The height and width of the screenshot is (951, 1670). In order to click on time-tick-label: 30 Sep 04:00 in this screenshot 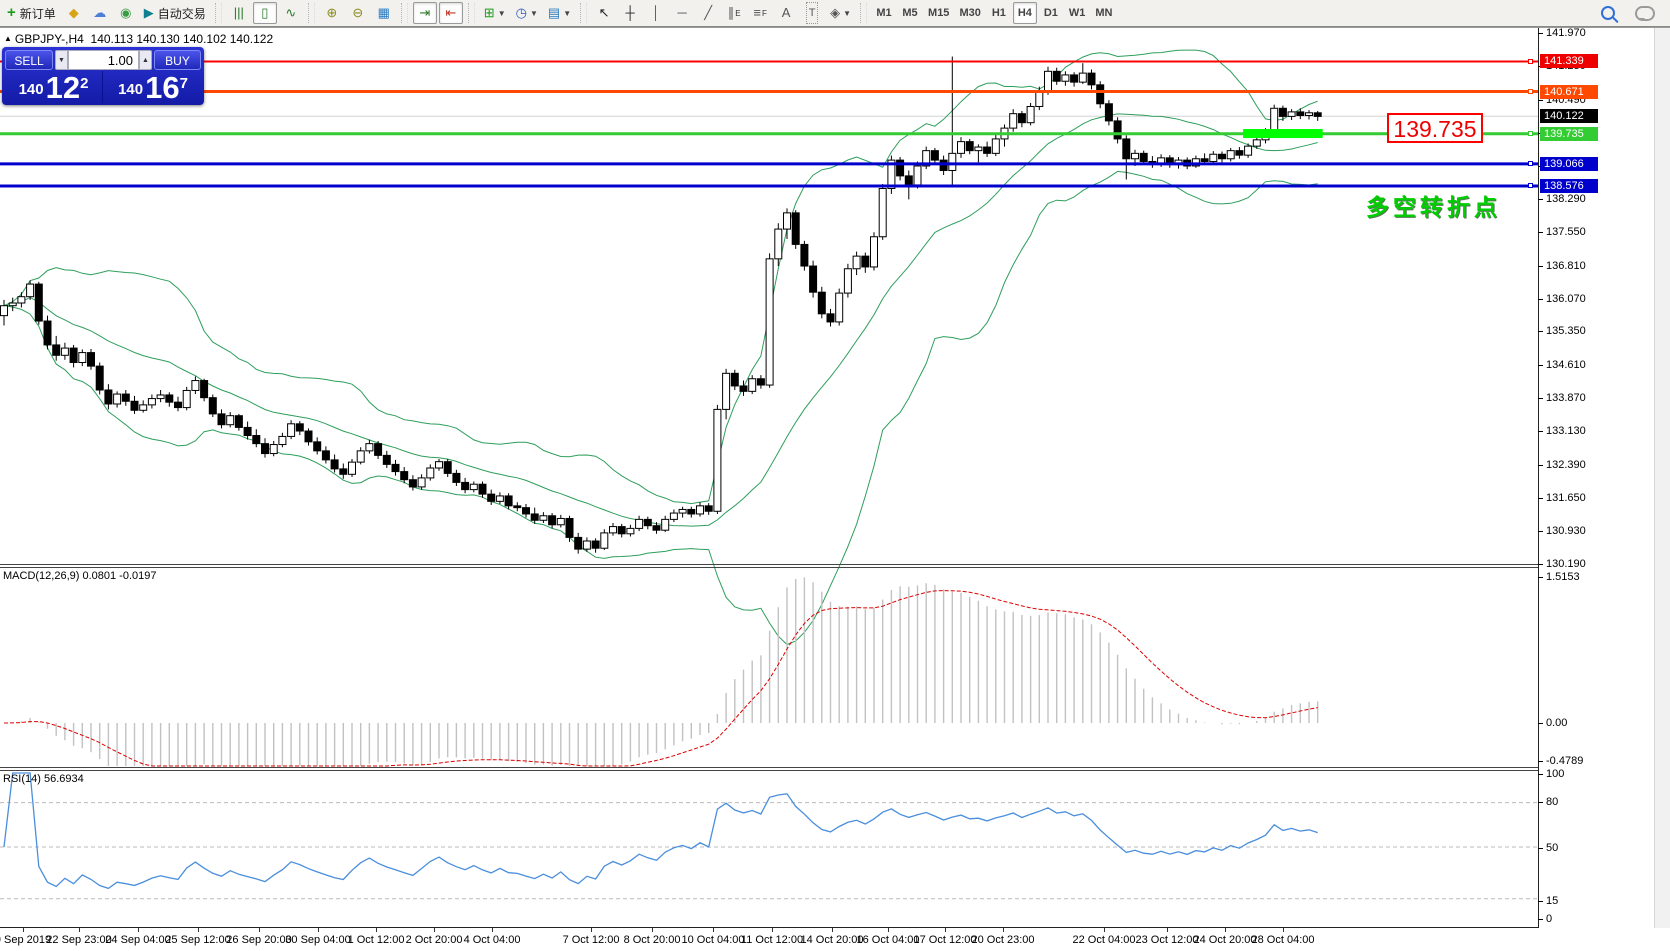, I will do `click(318, 940)`.